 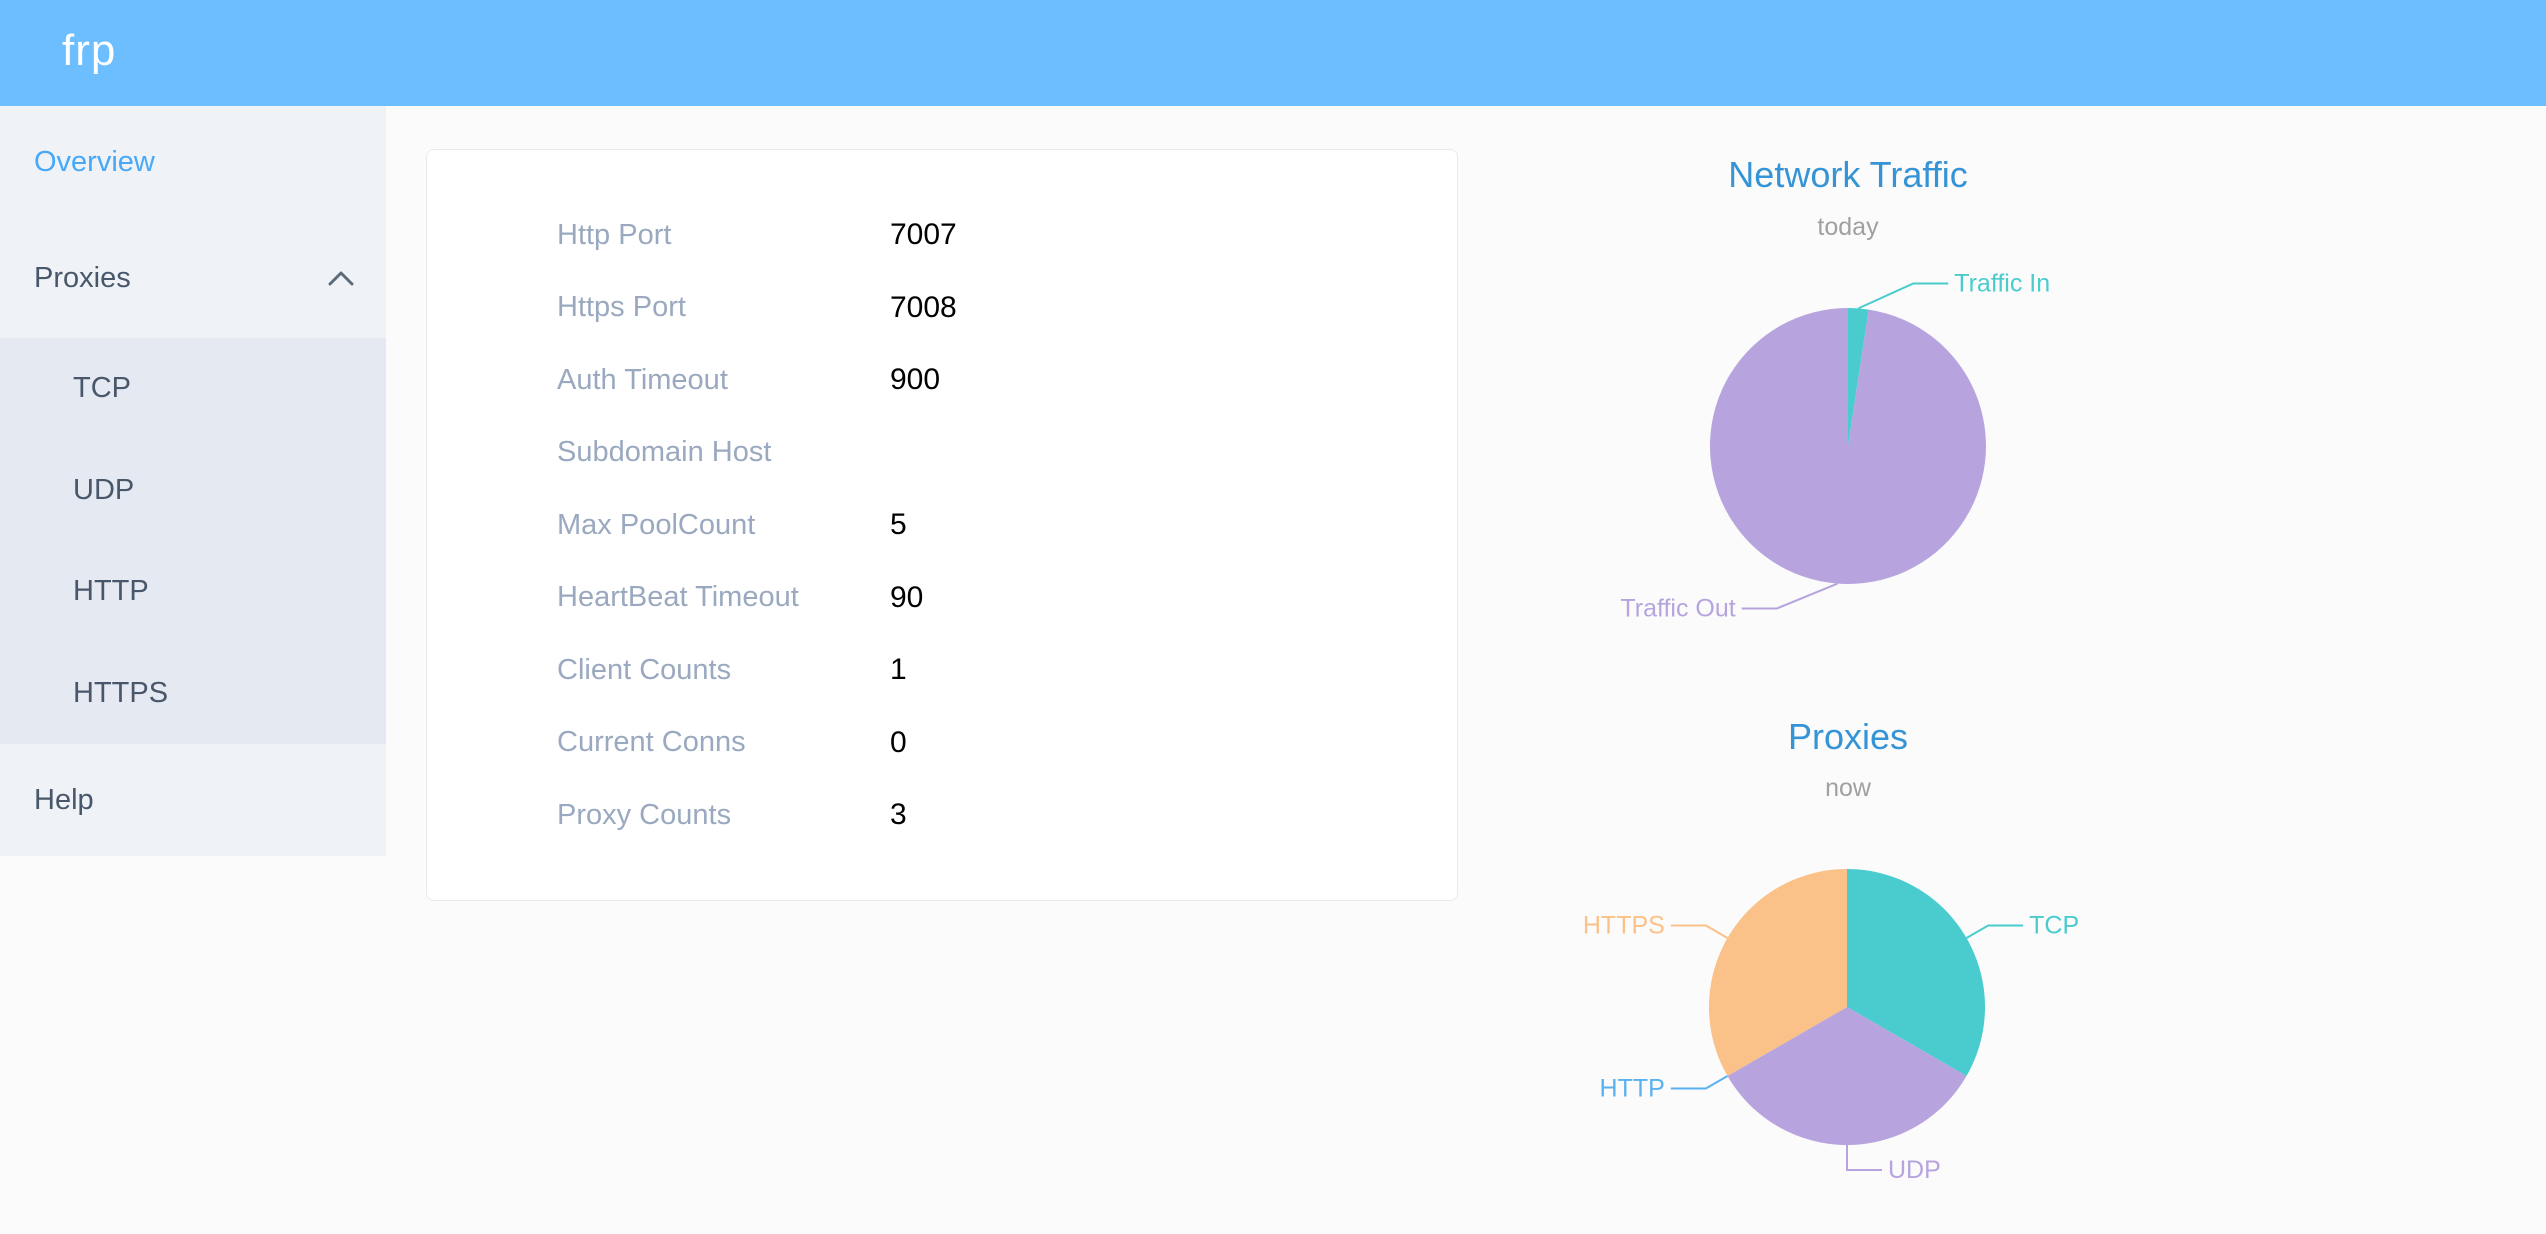 I want to click on pie-slice-https, so click(x=1778, y=972).